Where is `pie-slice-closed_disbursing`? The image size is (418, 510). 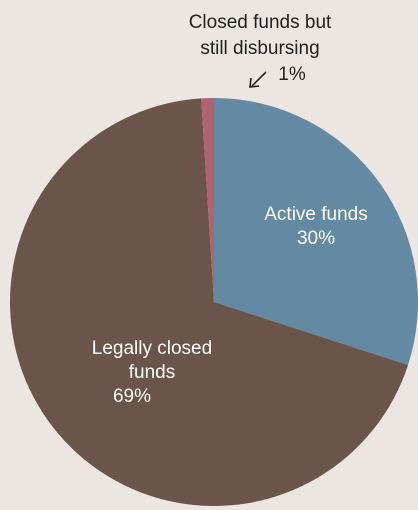 pie-slice-closed_disbursing is located at coordinates (207, 200).